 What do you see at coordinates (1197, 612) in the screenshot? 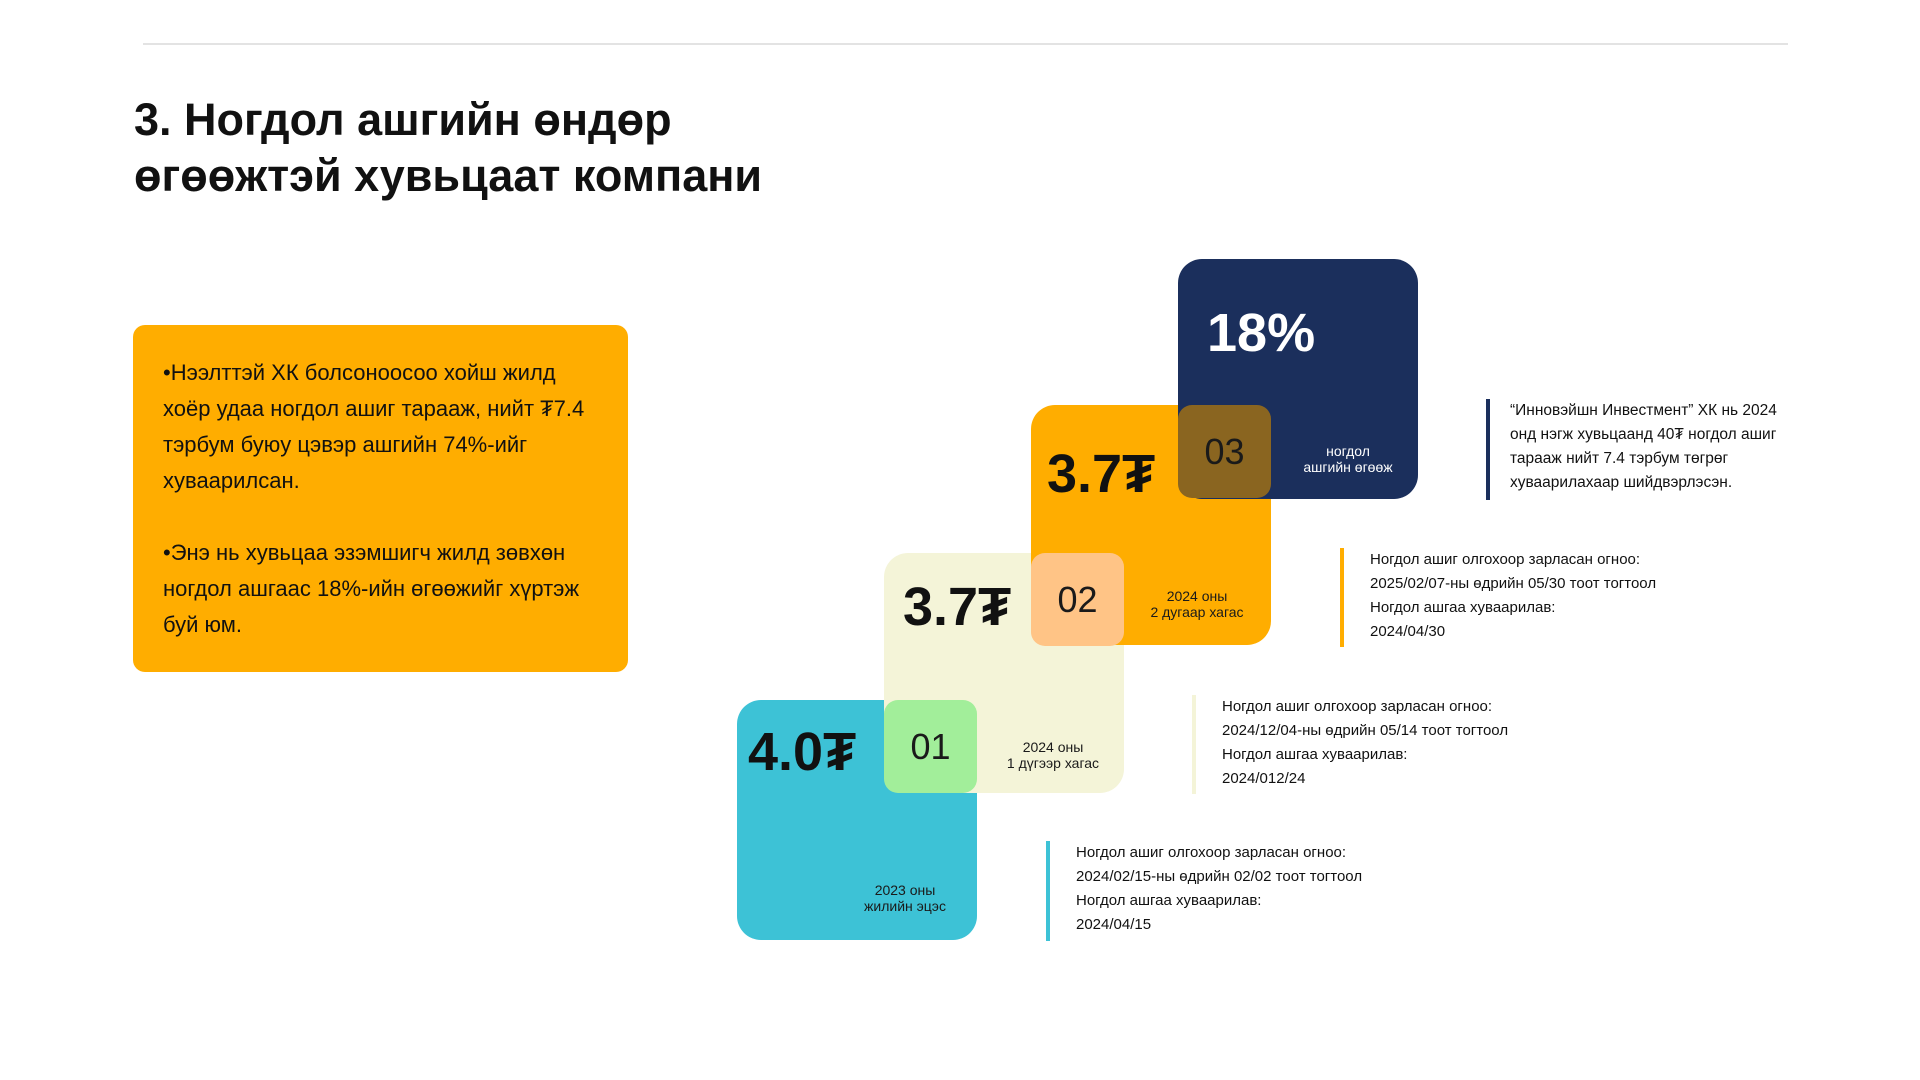
I see `period-caption-line: 2 дугаар хагас` at bounding box center [1197, 612].